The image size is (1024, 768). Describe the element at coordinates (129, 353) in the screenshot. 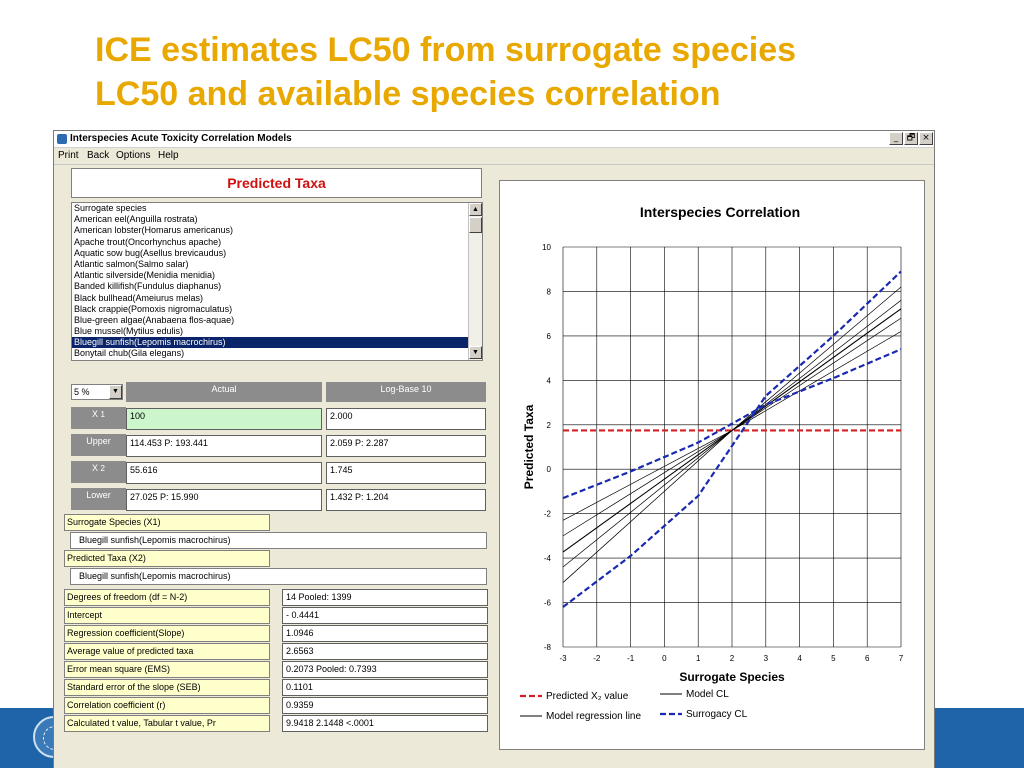

I see `species-list-item: Bonytail chub(Gila elegans)` at that location.